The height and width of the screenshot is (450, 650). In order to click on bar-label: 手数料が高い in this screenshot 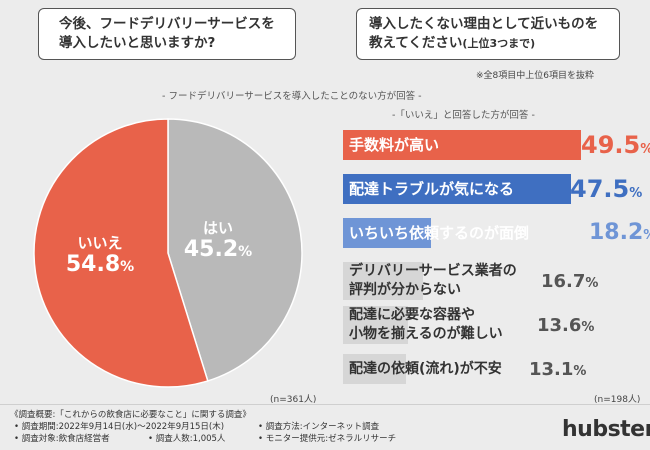, I will do `click(394, 145)`.